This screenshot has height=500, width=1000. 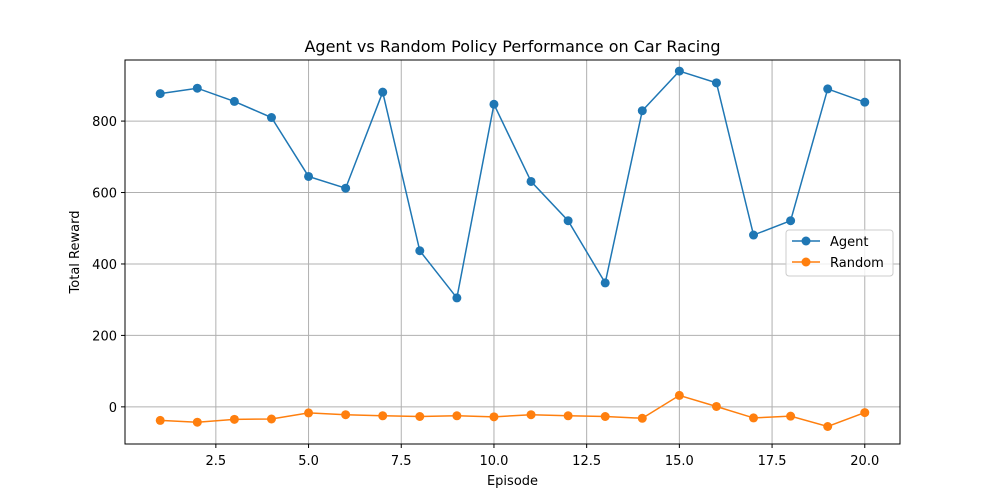 What do you see at coordinates (542, 456) in the screenshot?
I see `x-axis: 2.5 5.0 7.5 10.0 12.5 15.0 17.5 20.0` at bounding box center [542, 456].